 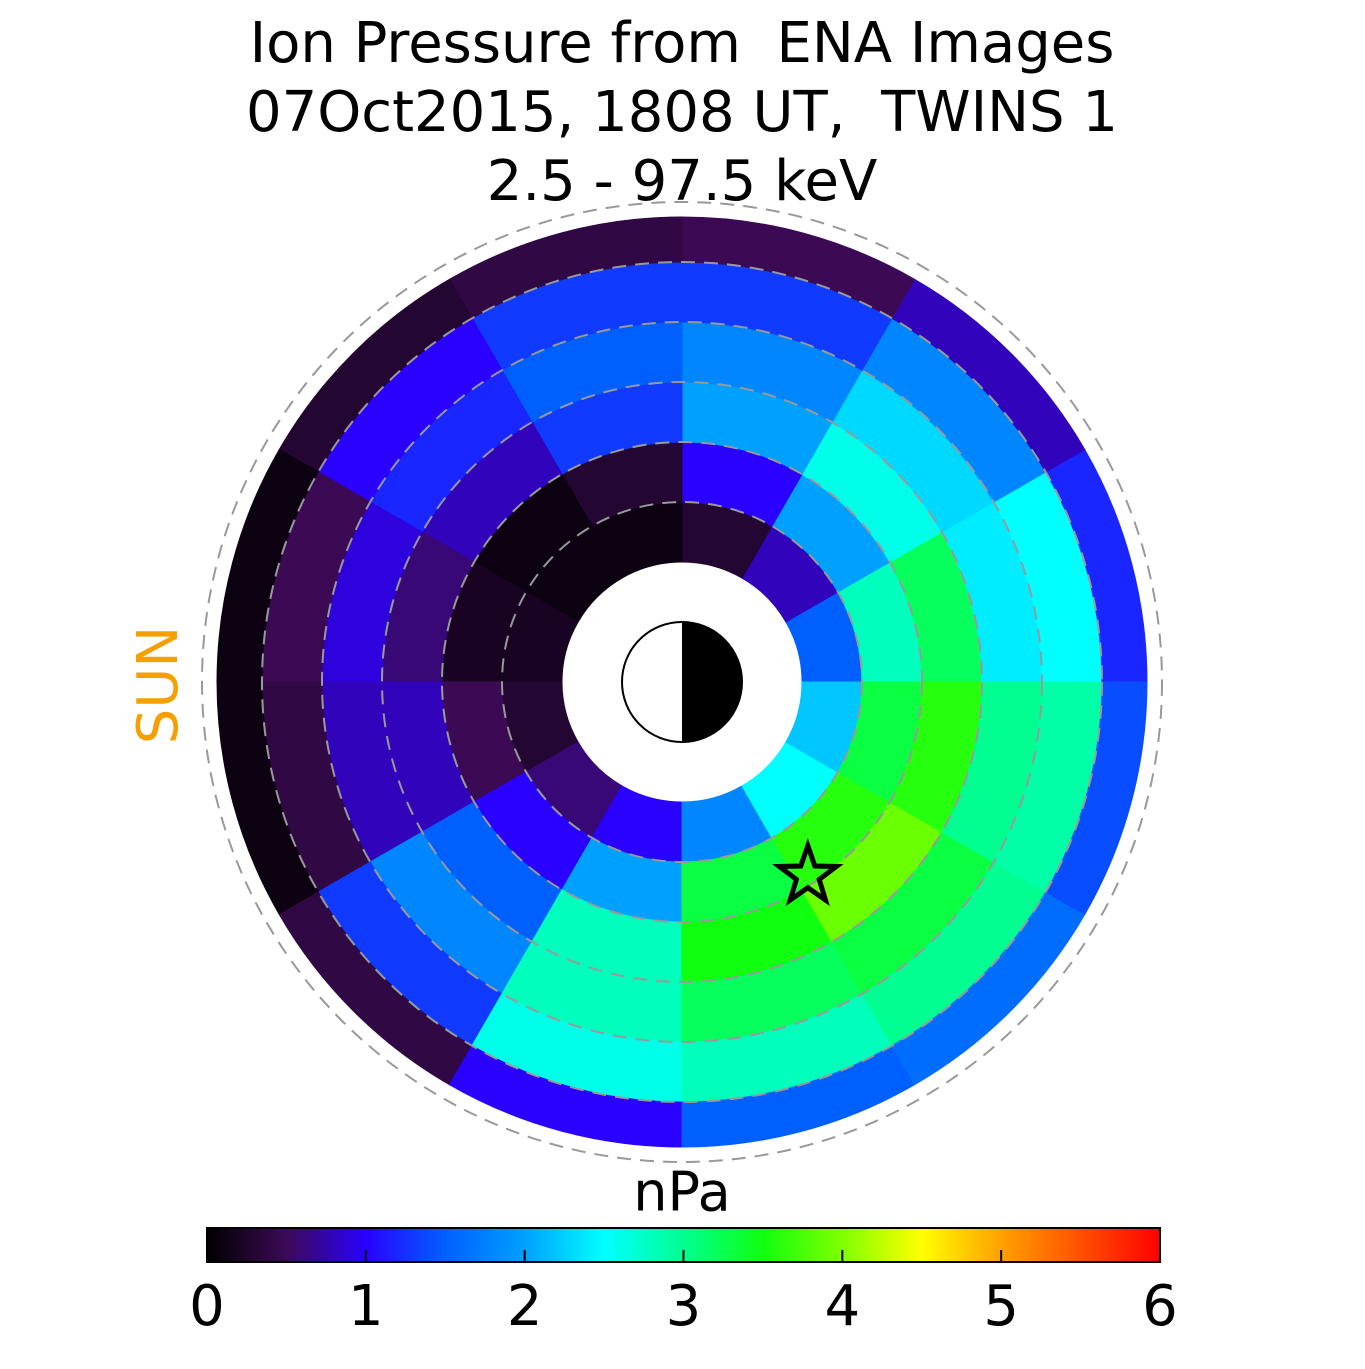 What do you see at coordinates (525, 1306) in the screenshot?
I see `colorbar-tick-label: 2` at bounding box center [525, 1306].